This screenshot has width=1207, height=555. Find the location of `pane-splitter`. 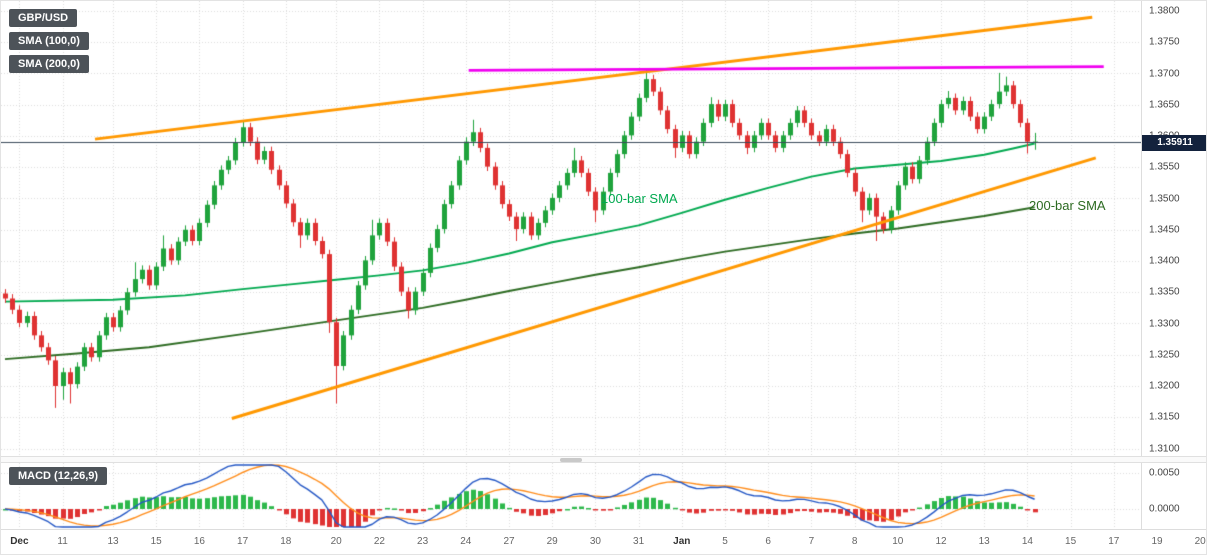

pane-splitter is located at coordinates (603, 459).